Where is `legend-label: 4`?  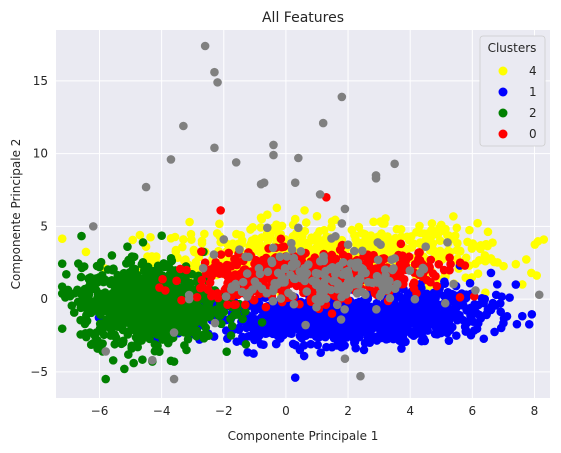
legend-label: 4 is located at coordinates (533, 71).